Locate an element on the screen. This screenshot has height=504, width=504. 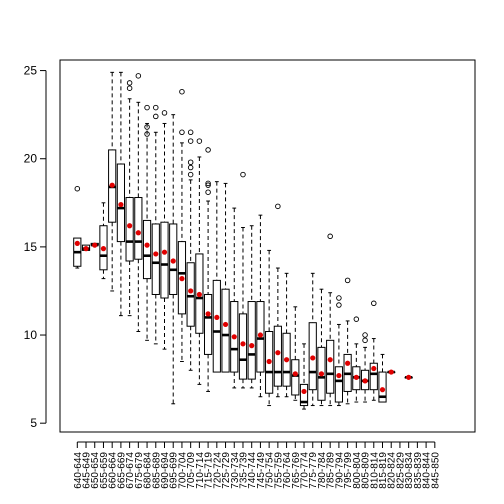
x-tick-label: 720-724 is located at coordinates (217, 470).